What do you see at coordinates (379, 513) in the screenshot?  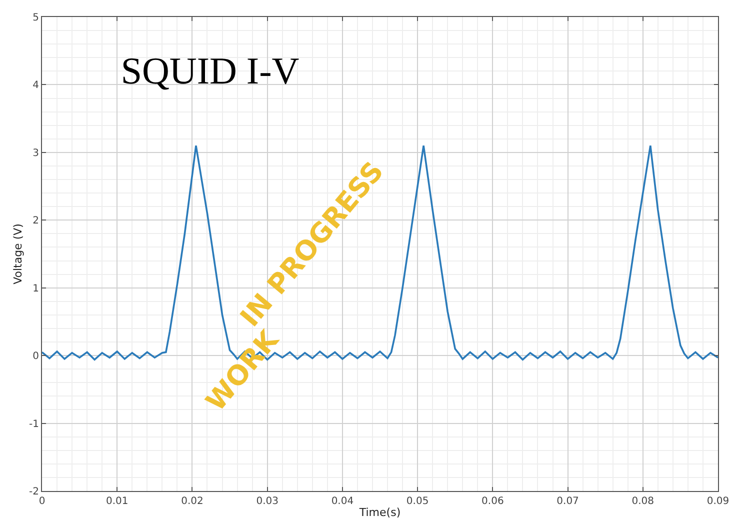 I see `x-axis-title: Time(s)` at bounding box center [379, 513].